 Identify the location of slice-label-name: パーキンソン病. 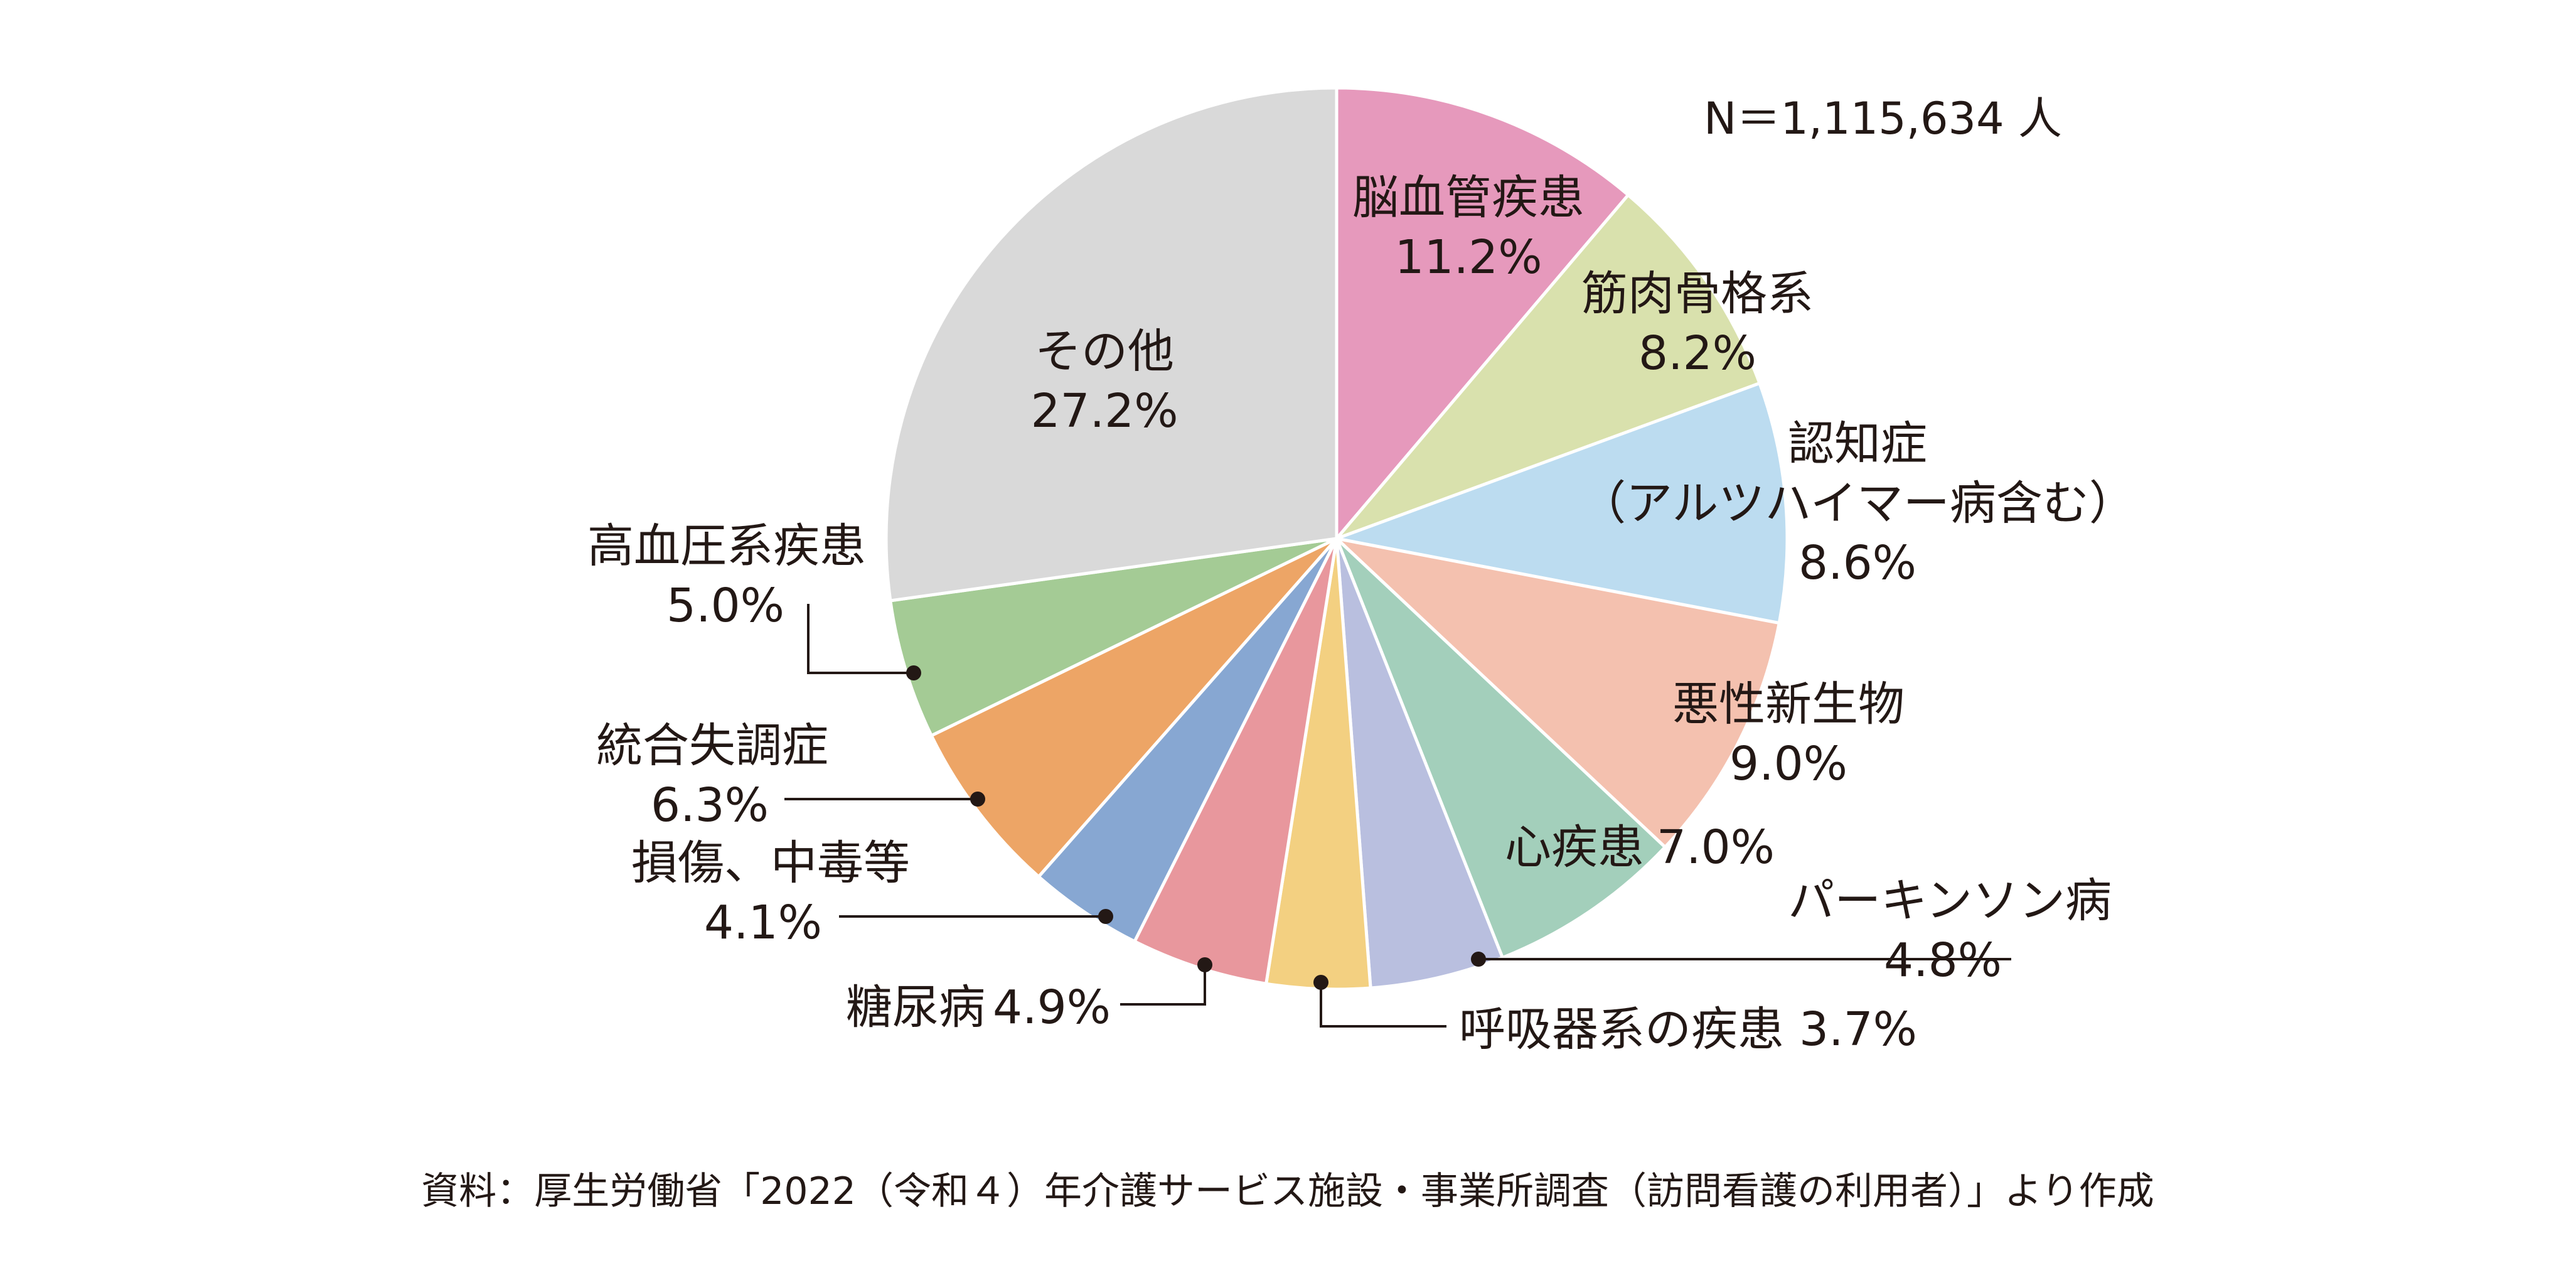
(1950, 901).